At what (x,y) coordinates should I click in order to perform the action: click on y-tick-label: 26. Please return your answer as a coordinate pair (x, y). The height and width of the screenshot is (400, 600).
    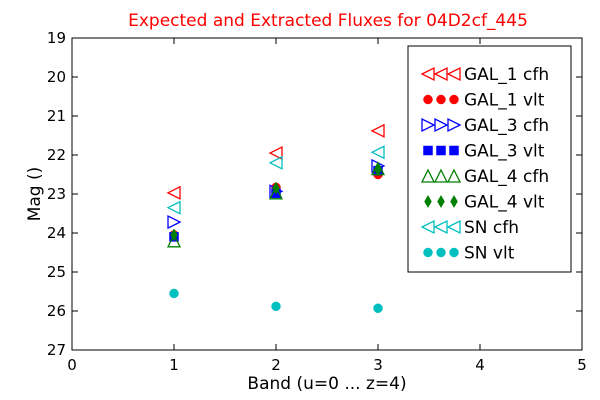
    Looking at the image, I should click on (56, 311).